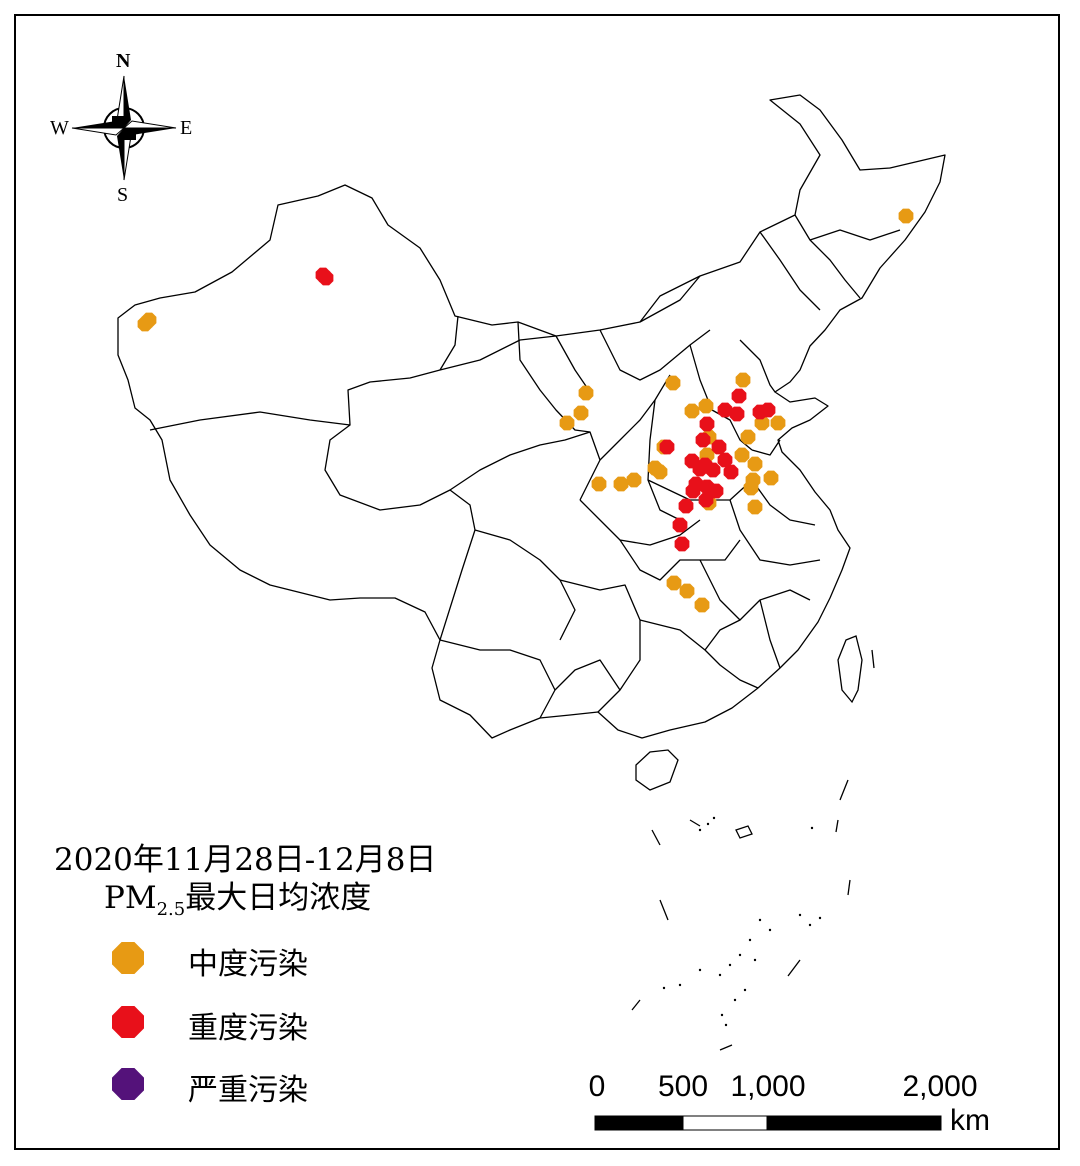 This screenshot has height=1166, width=1080. I want to click on compass-north: N, so click(123, 61).